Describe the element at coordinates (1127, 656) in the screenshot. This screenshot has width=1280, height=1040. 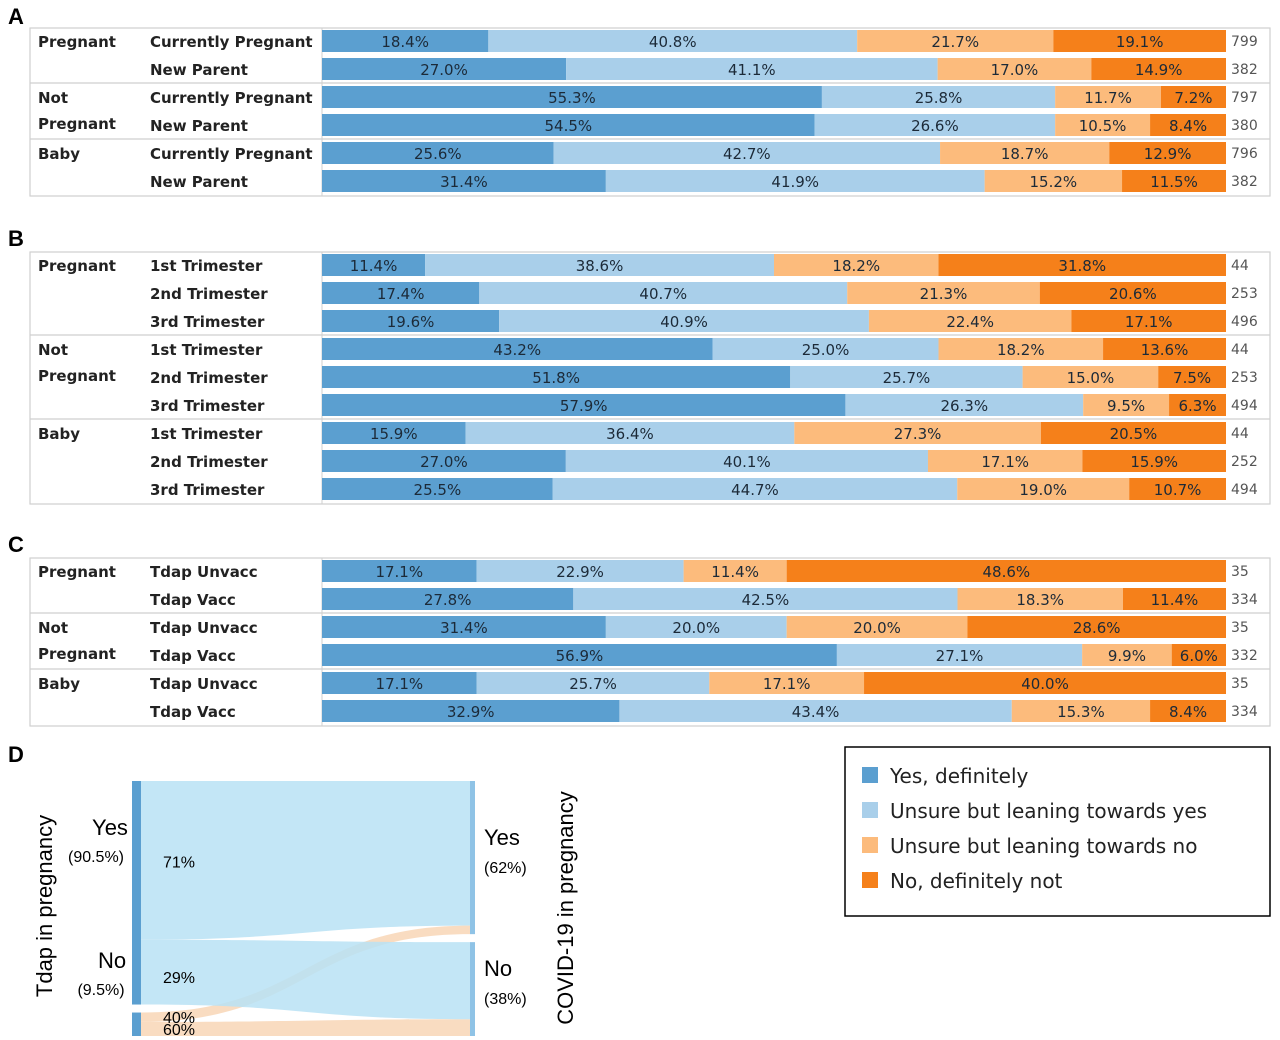
I see `data-label: 9.9%` at that location.